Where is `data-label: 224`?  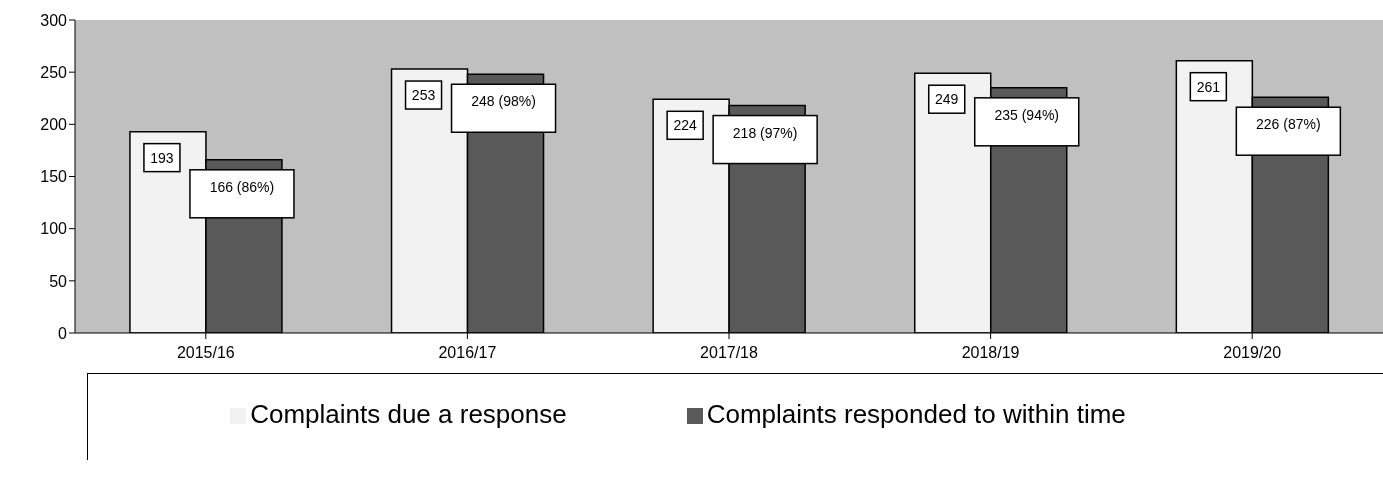 data-label: 224 is located at coordinates (685, 125).